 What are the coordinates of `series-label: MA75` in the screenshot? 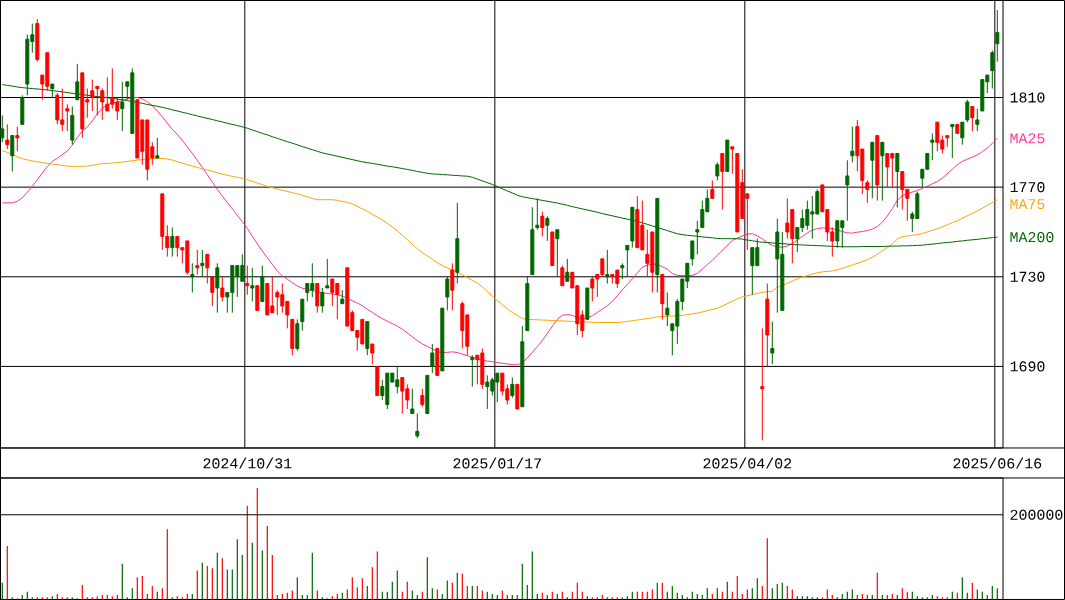 It's located at (1027, 204).